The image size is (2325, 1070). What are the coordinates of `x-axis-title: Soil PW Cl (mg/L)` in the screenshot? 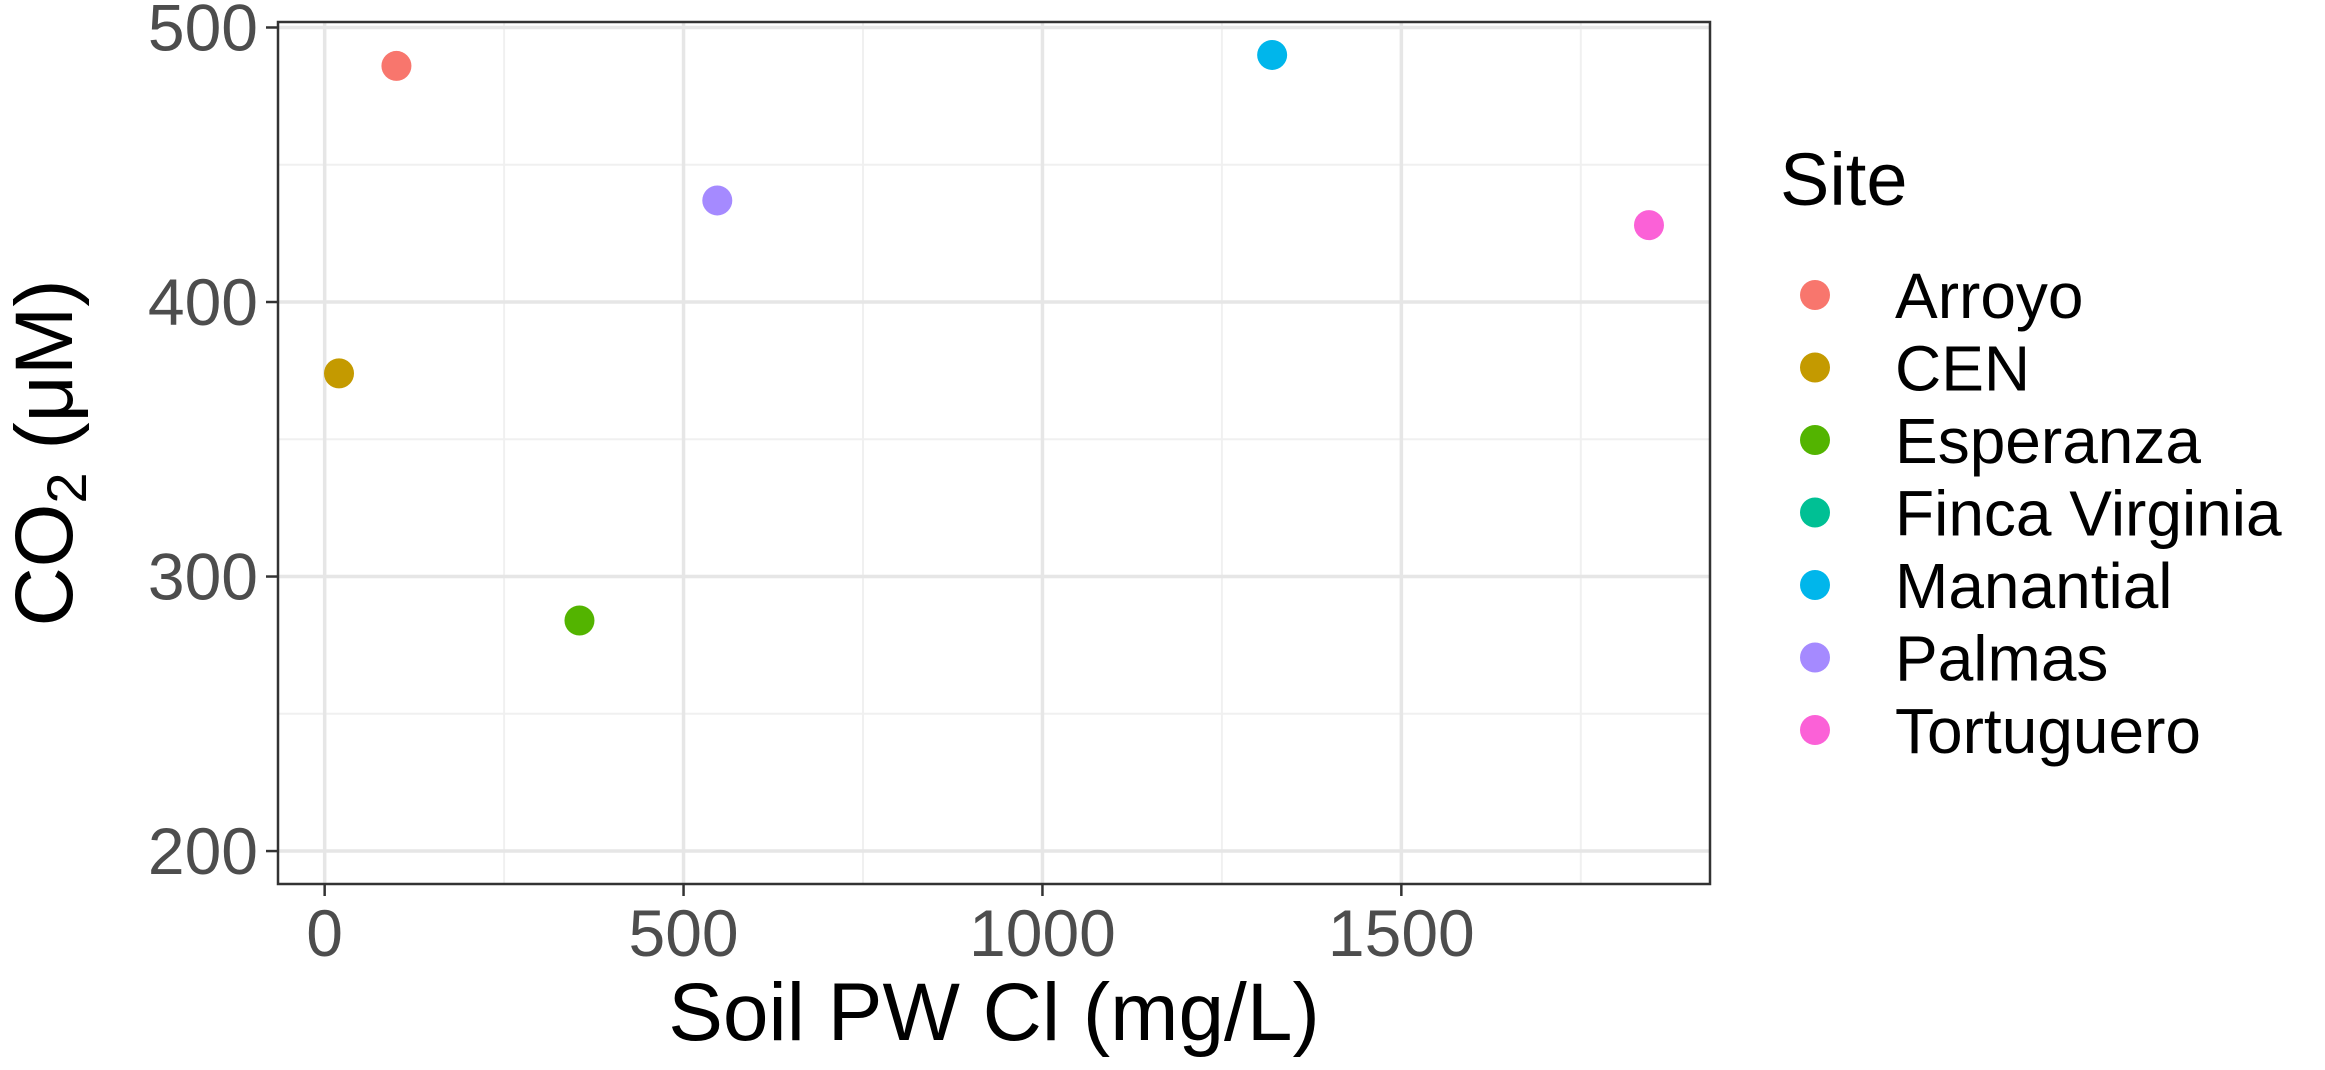 It's located at (994, 1012).